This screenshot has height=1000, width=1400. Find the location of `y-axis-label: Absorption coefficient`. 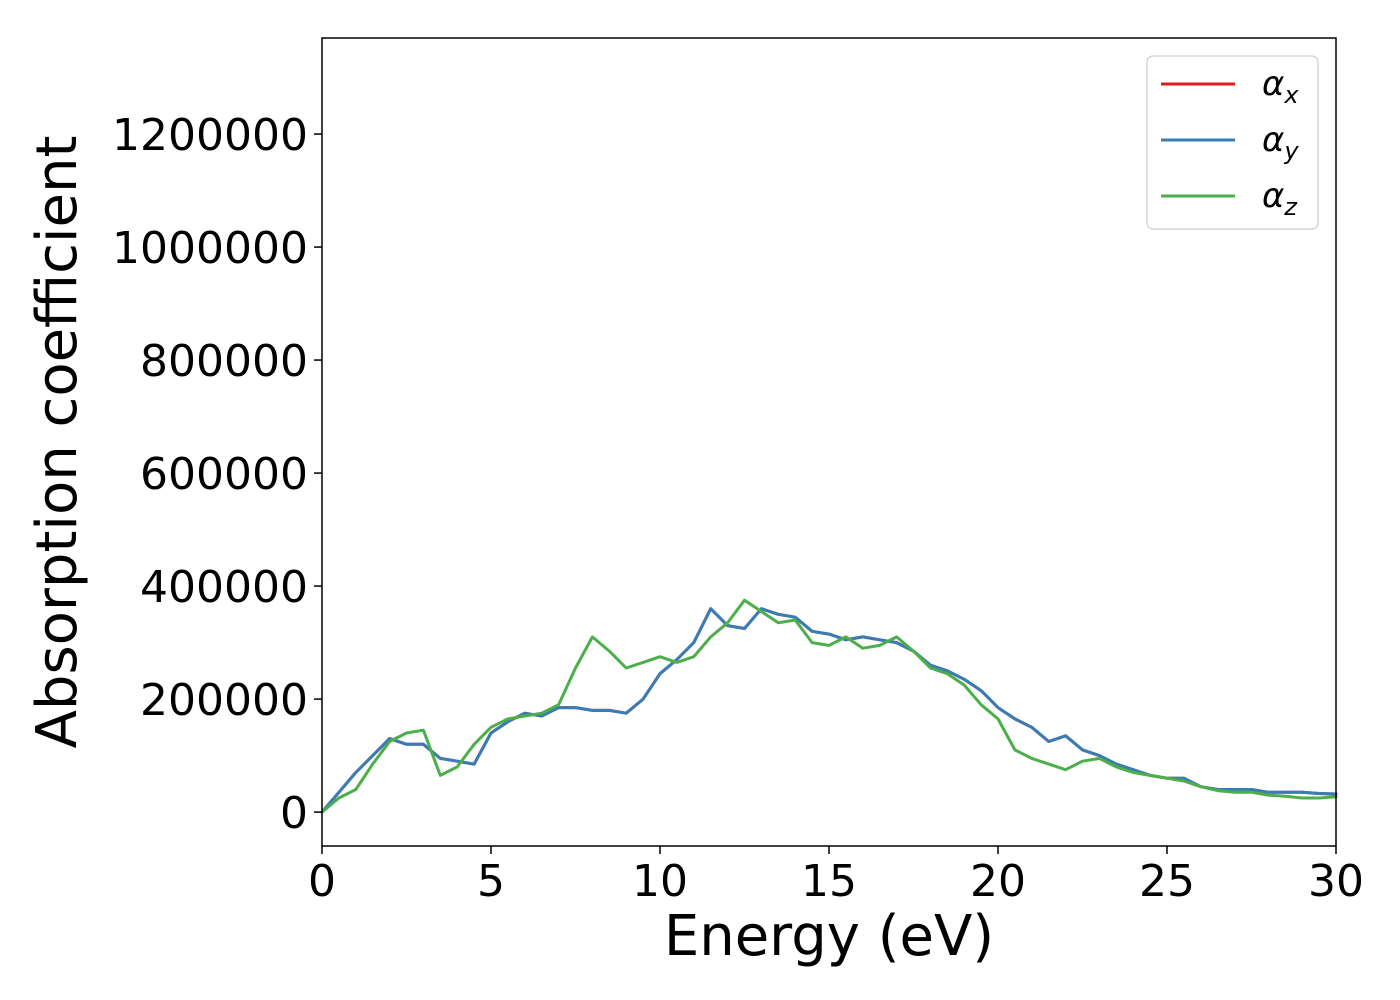

y-axis-label: Absorption coefficient is located at coordinates (57, 442).